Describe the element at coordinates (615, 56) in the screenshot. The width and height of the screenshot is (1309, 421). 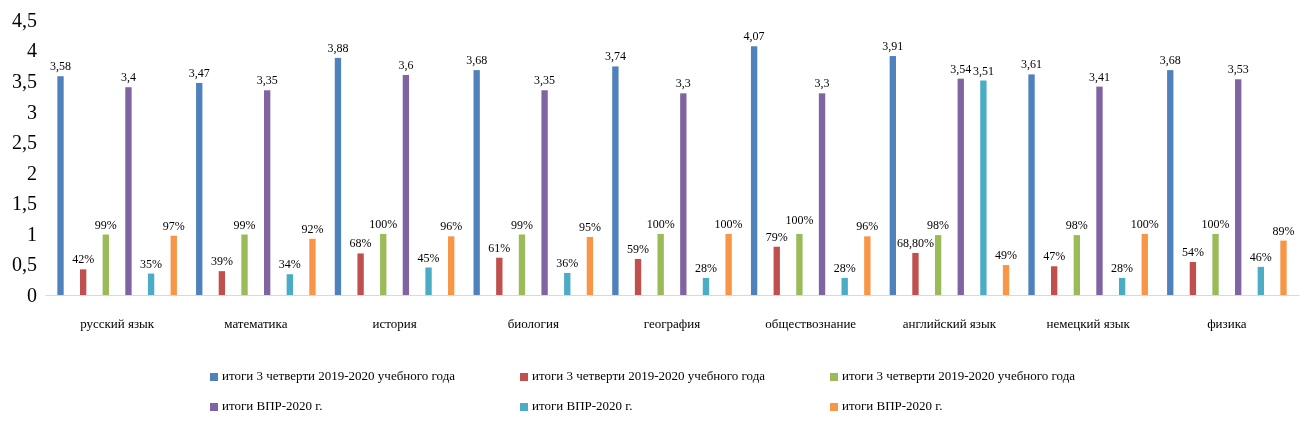
I see `data-label: 3,74` at that location.